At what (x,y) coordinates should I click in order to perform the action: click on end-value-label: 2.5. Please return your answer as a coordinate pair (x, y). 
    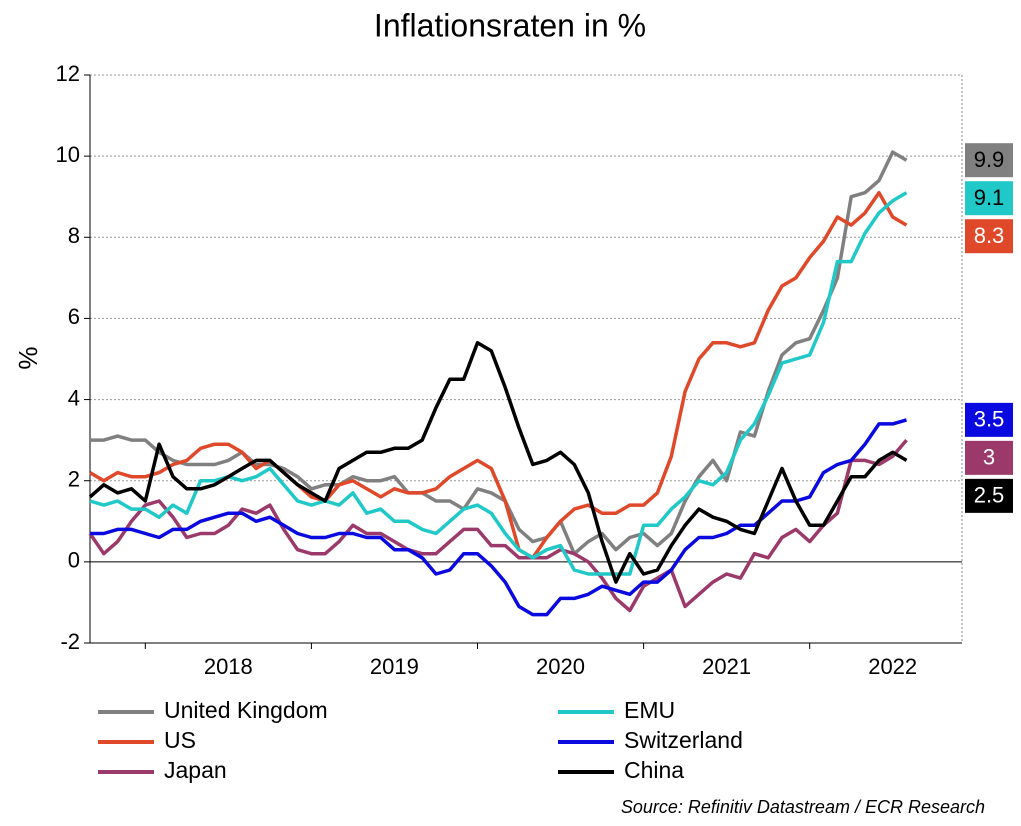
    Looking at the image, I should click on (989, 495).